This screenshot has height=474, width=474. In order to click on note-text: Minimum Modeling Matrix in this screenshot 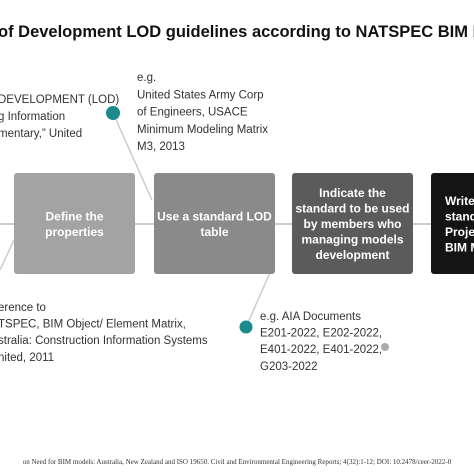, I will do `click(202, 130)`.